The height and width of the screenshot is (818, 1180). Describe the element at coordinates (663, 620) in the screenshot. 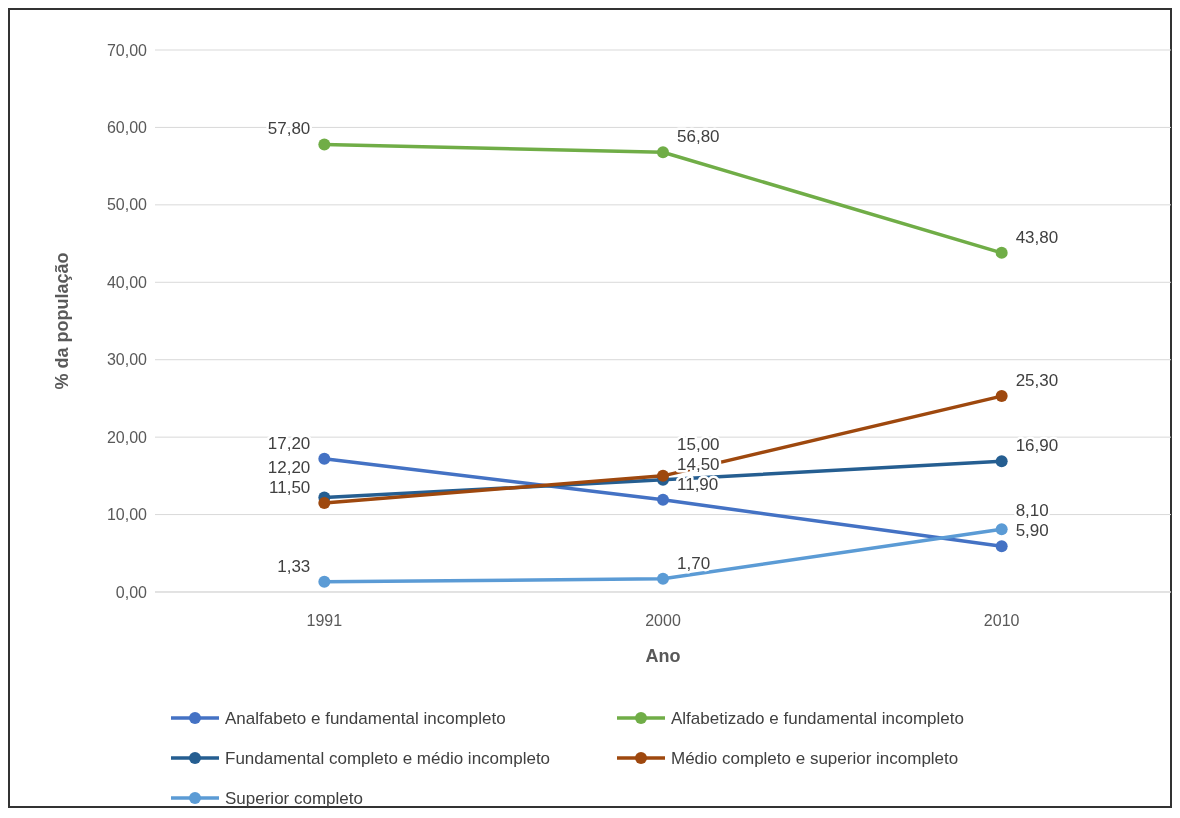

I see `x-tick-label: 2000` at that location.